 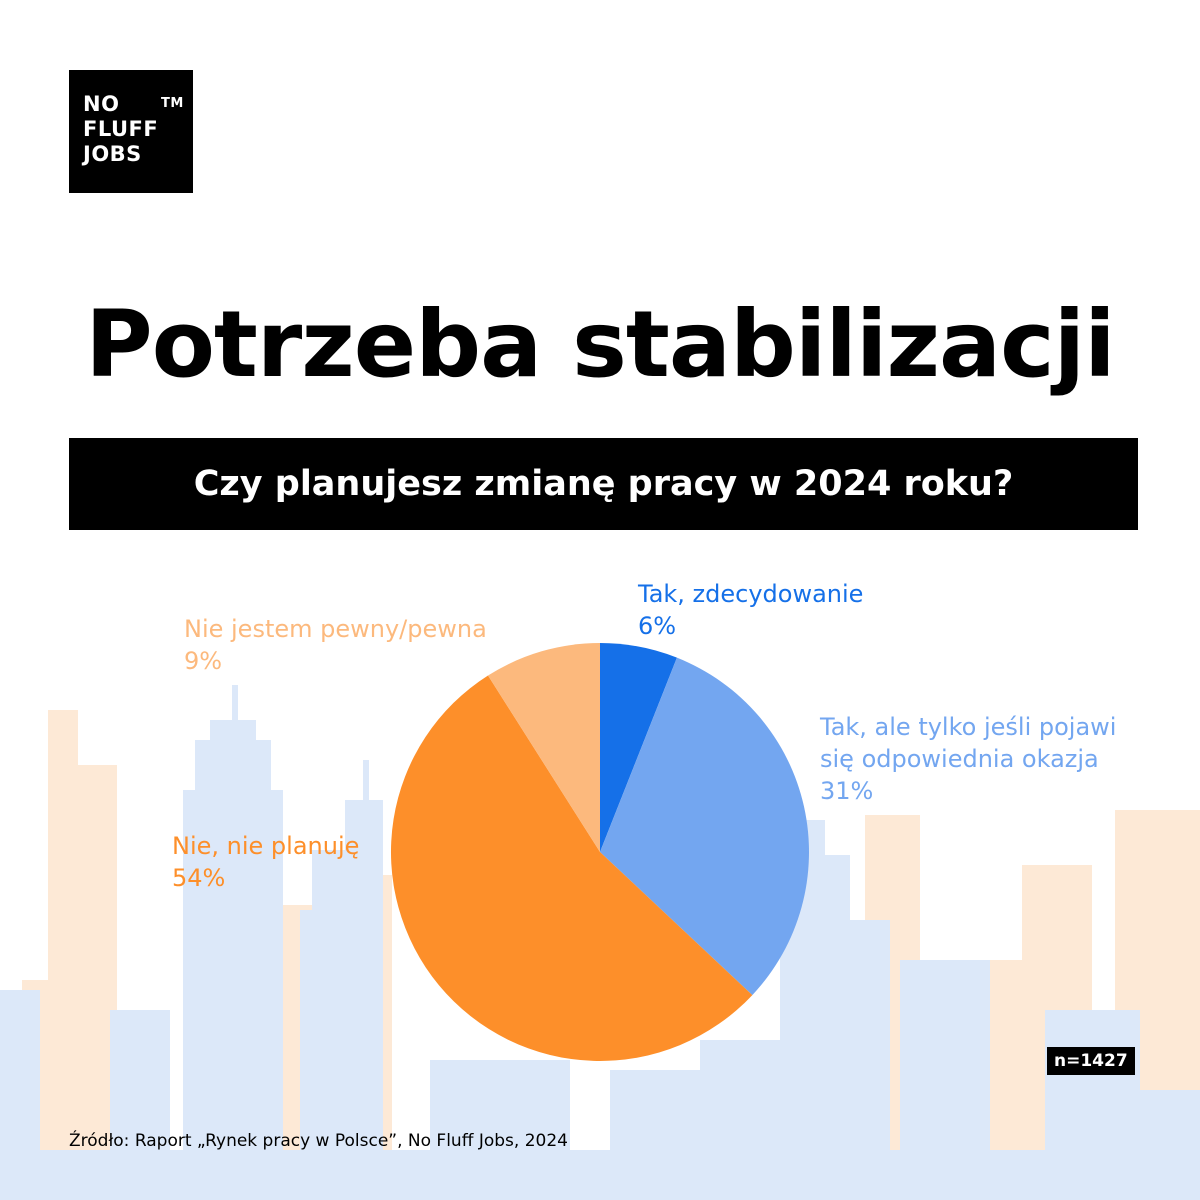 What do you see at coordinates (657, 626) in the screenshot?
I see `slice-value-label: 6%` at bounding box center [657, 626].